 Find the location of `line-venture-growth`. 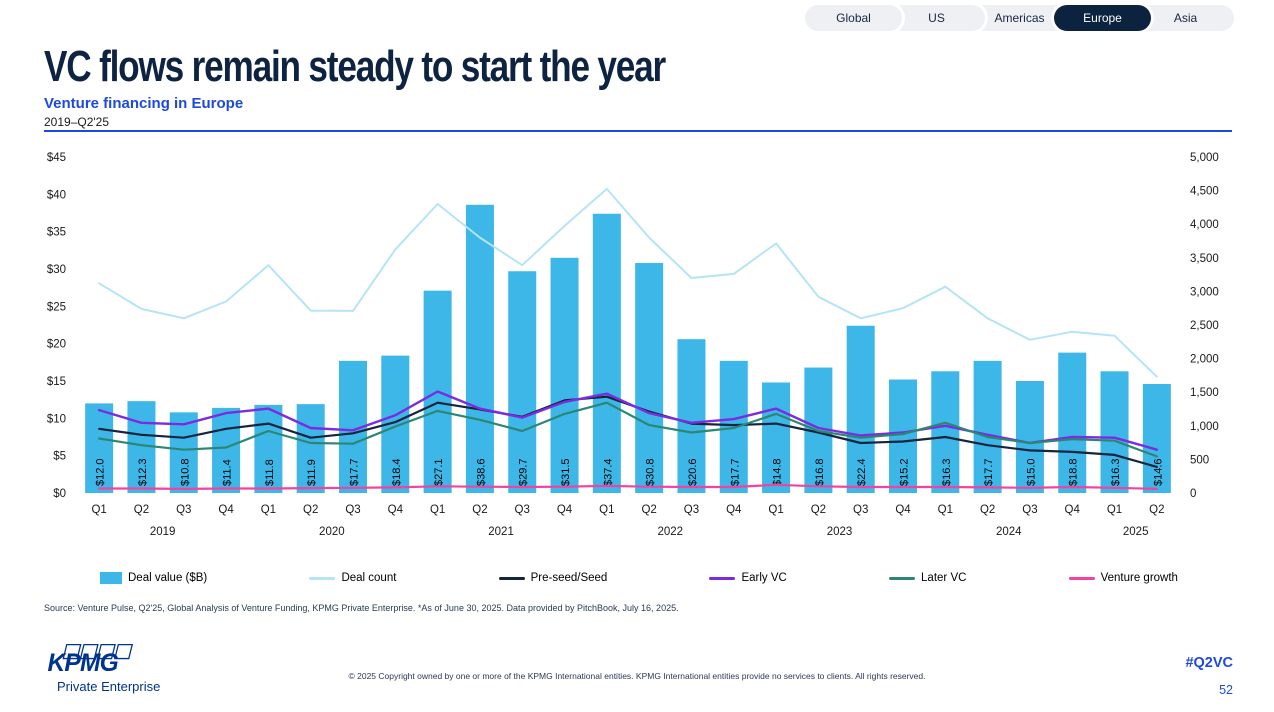

line-venture-growth is located at coordinates (628, 486).